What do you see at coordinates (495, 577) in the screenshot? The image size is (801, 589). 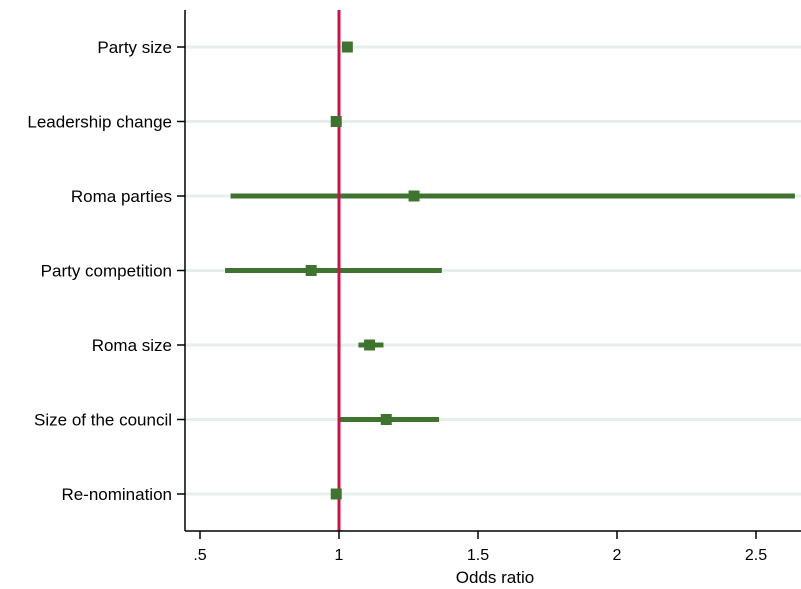 I see `x-axis-title: Odds ratio` at bounding box center [495, 577].